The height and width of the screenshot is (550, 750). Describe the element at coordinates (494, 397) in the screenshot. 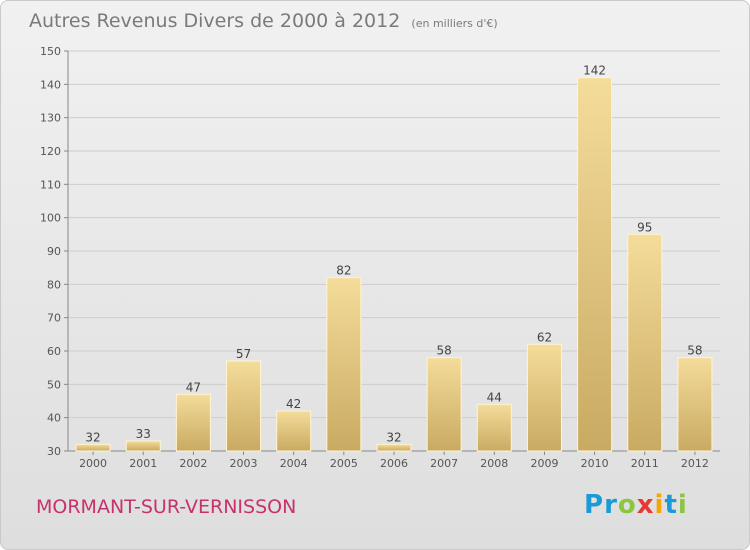

I see `bar-value-label: 44` at that location.